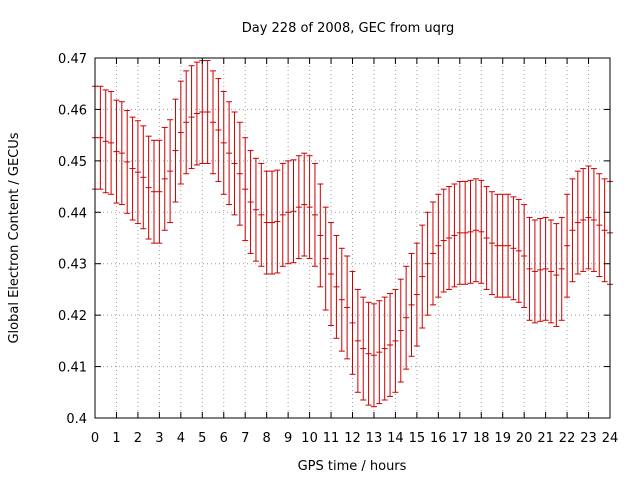  Describe the element at coordinates (116, 438) in the screenshot. I see `x-tick-label: 1` at that location.